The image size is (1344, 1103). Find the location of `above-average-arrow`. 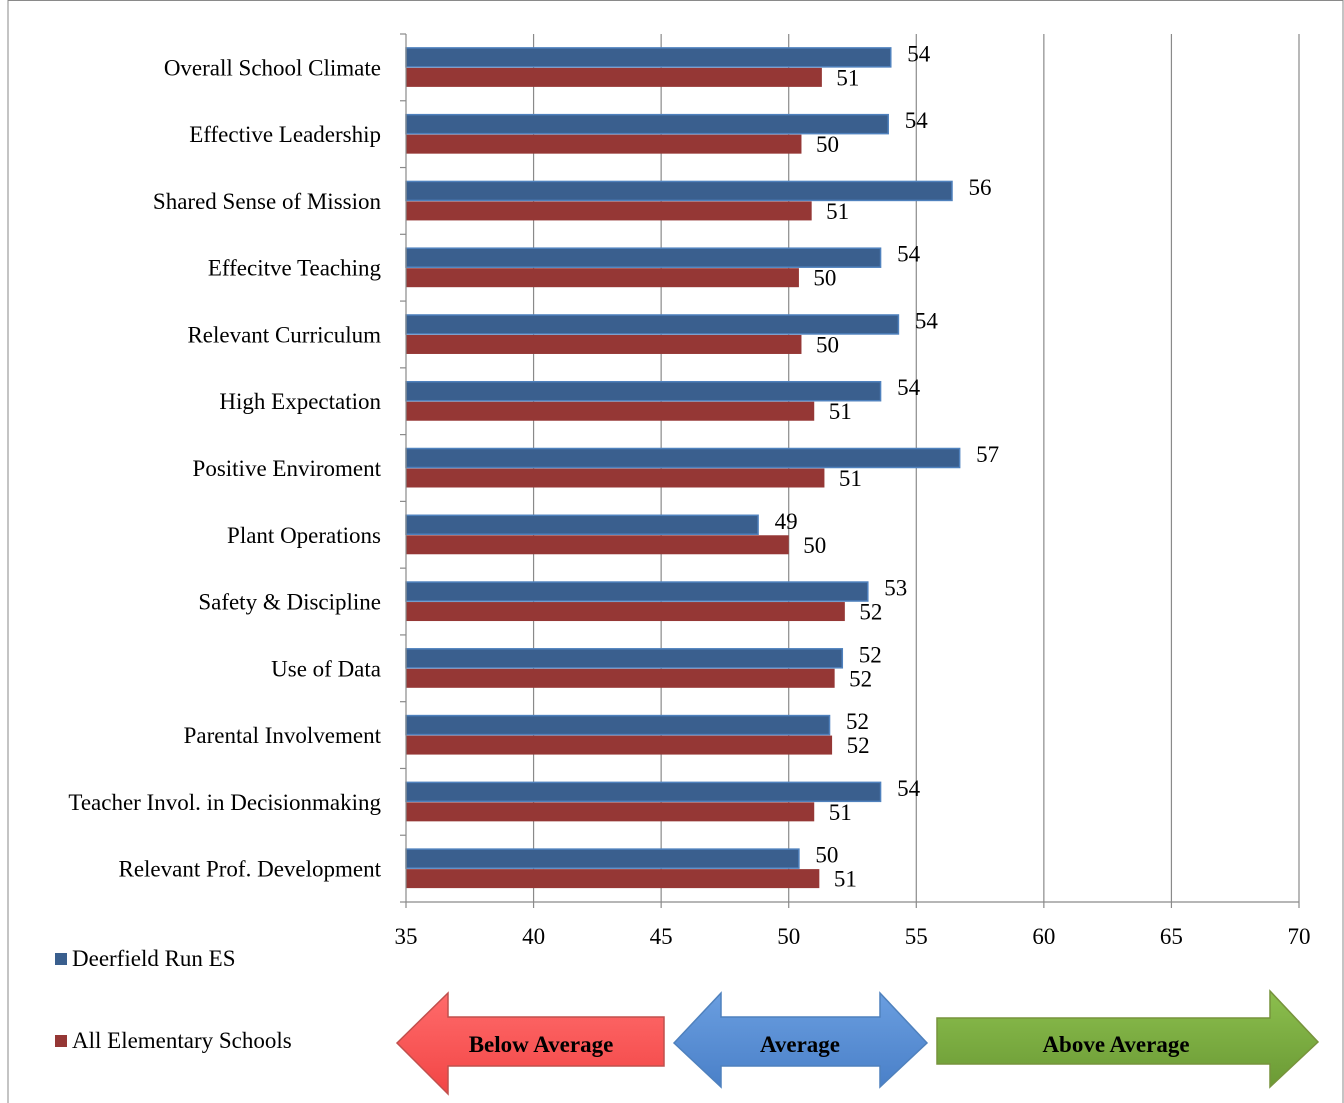

above-average-arrow is located at coordinates (1128, 1039).